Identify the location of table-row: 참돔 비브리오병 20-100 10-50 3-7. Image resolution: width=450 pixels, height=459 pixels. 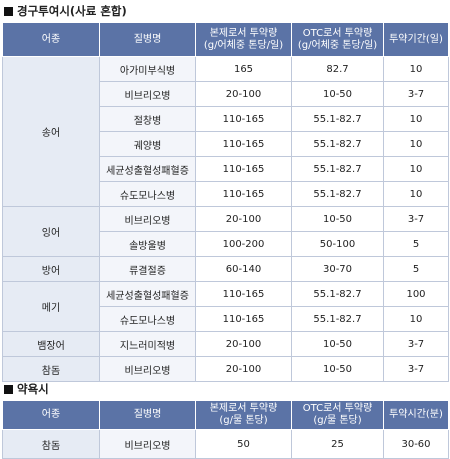
(225, 369).